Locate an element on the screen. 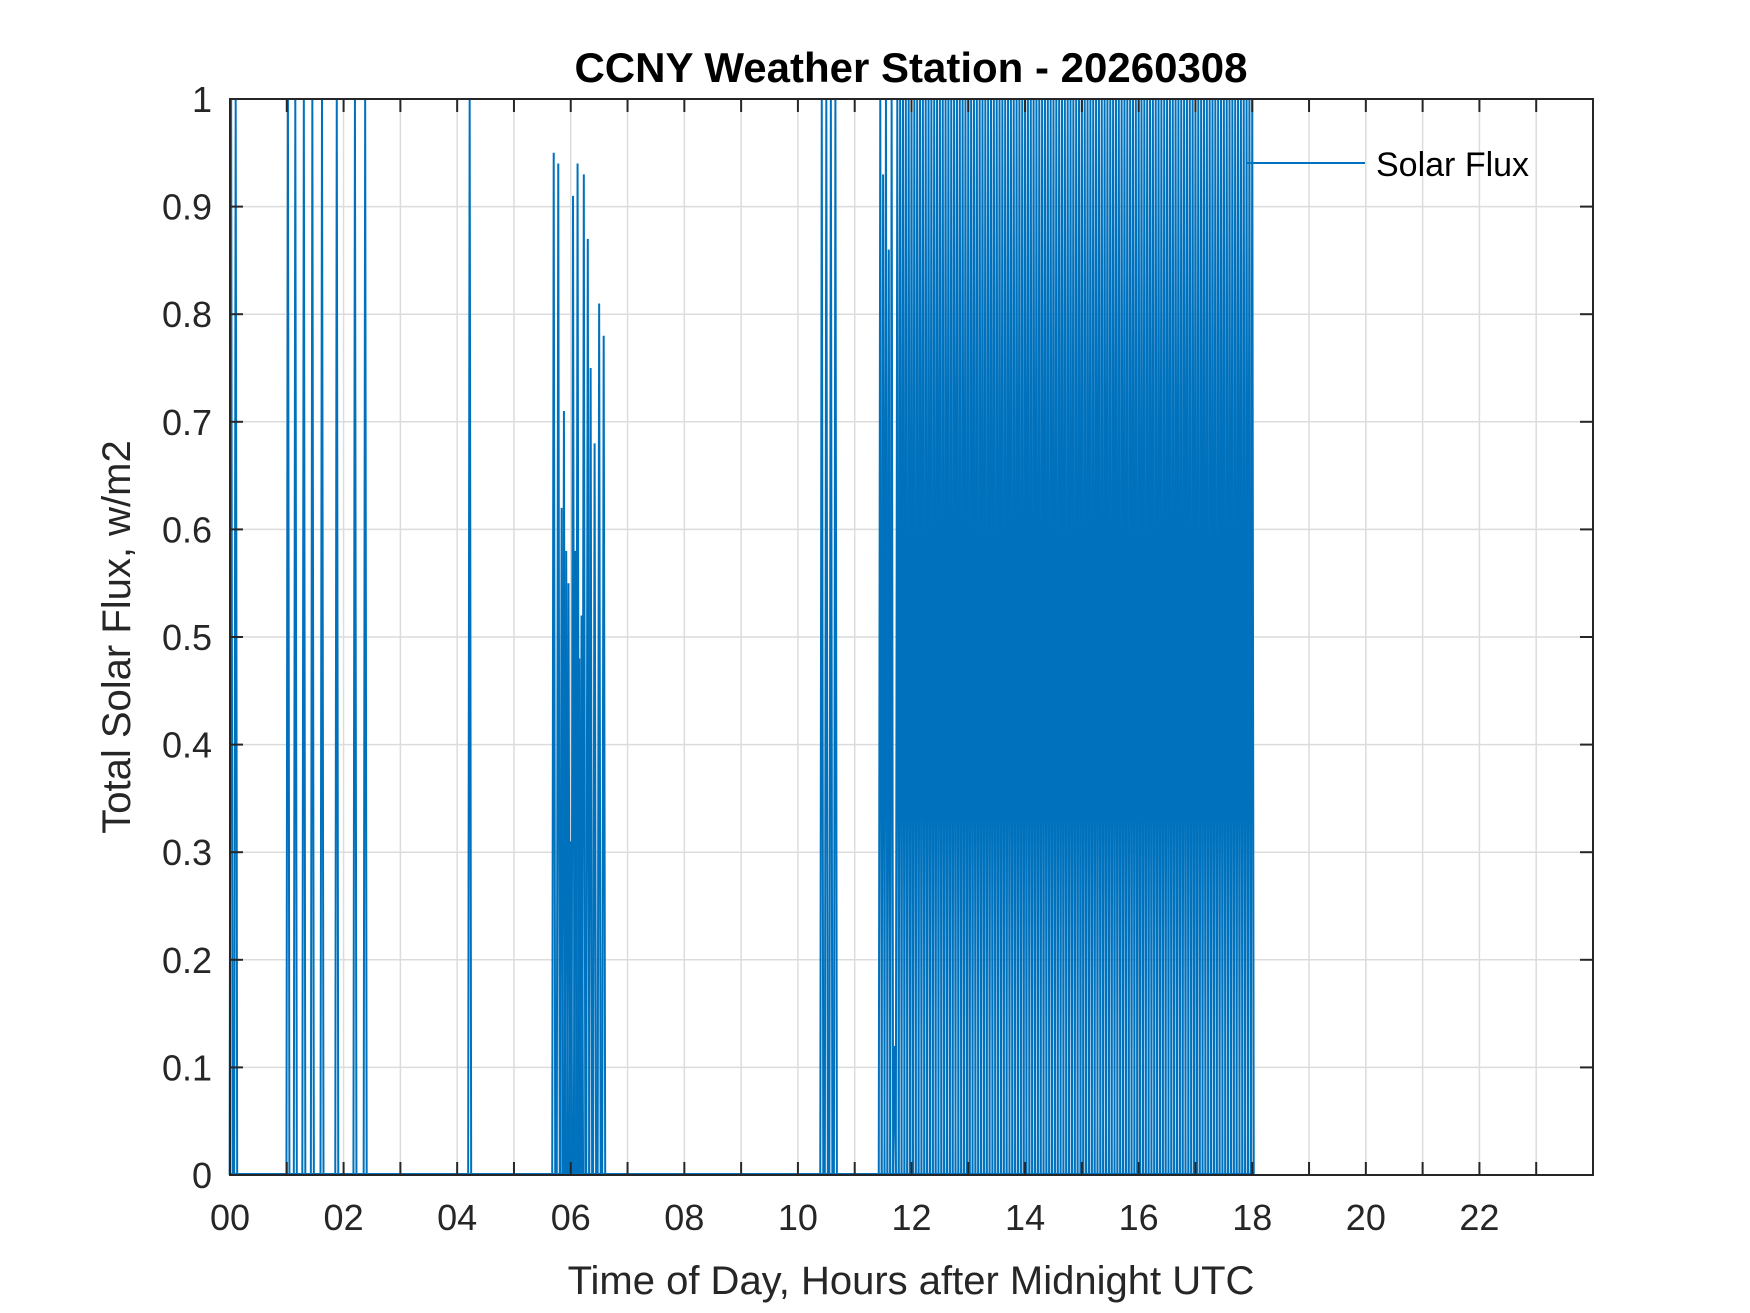  y-tick-label: 0.4 is located at coordinates (187, 745).